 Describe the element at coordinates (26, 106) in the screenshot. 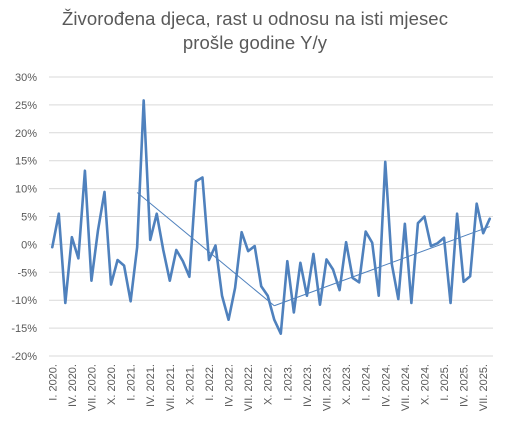

I see `y-tick-label: 25%` at that location.